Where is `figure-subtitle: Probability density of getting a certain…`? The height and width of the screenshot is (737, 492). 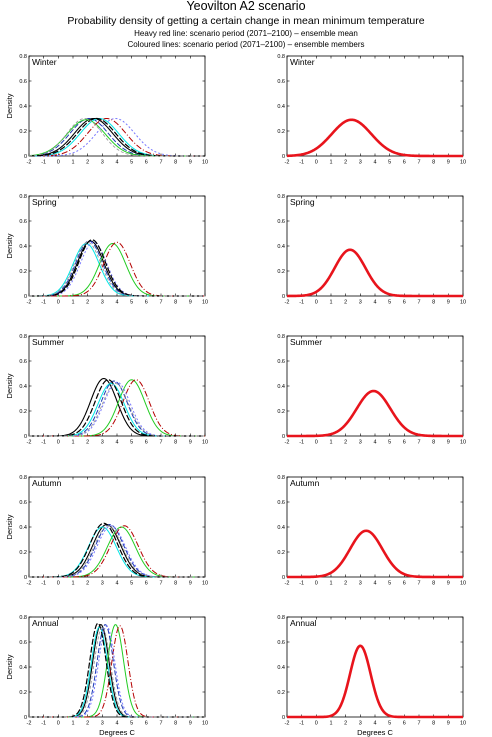 figure-subtitle: Probability density of getting a certain… is located at coordinates (245, 21).